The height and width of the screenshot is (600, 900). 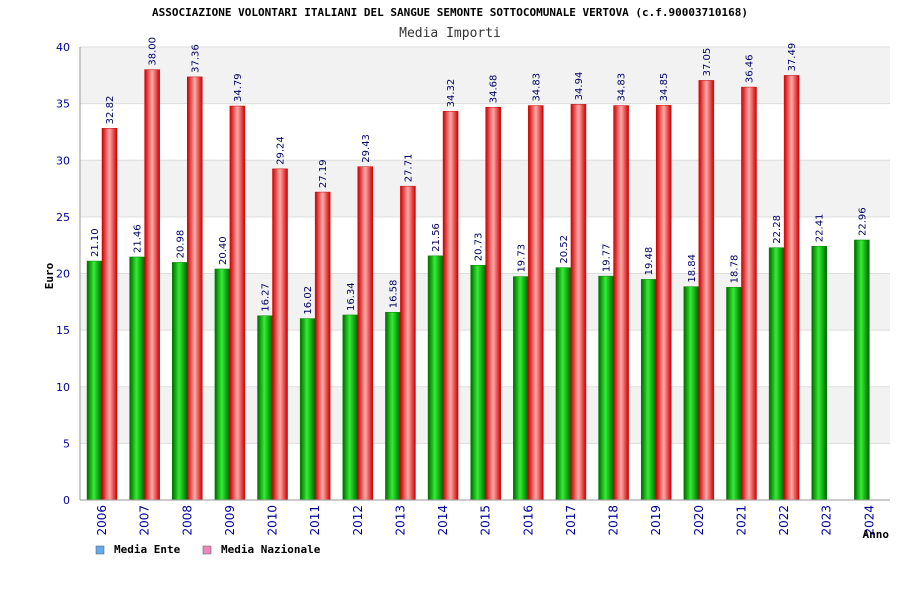 I want to click on data-label: 37.36, so click(x=195, y=58).